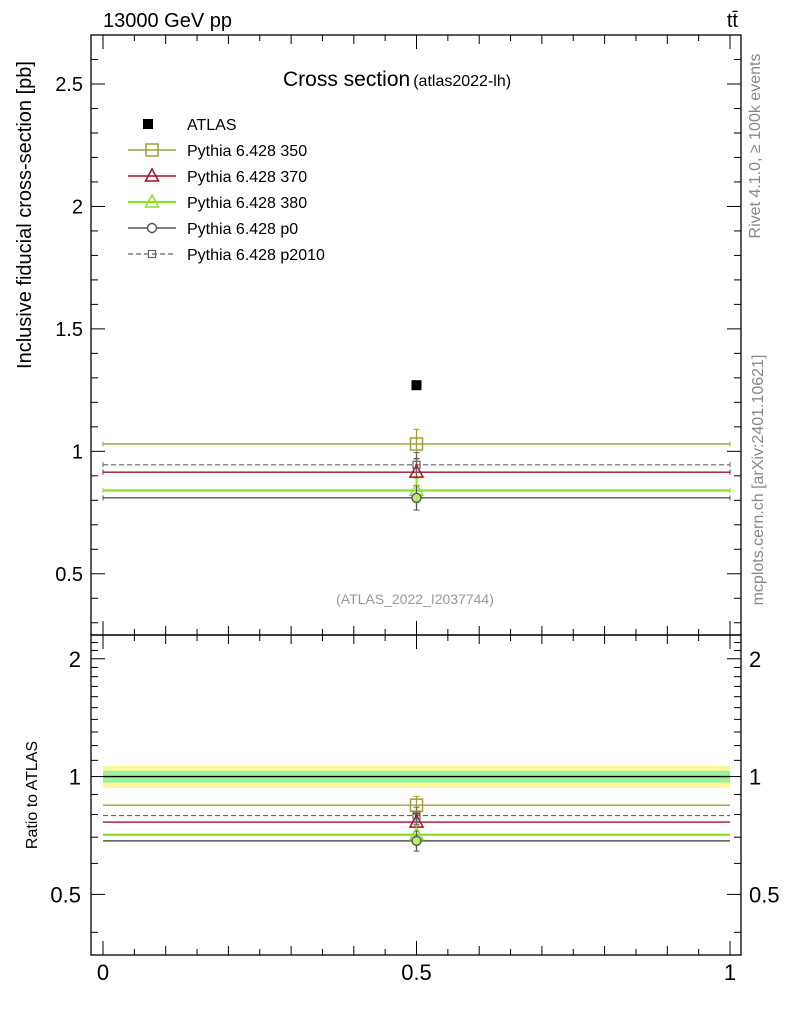 The width and height of the screenshot is (786, 1024). What do you see at coordinates (65, 894) in the screenshot?
I see `ratio-tick-label-left: 0.5` at bounding box center [65, 894].